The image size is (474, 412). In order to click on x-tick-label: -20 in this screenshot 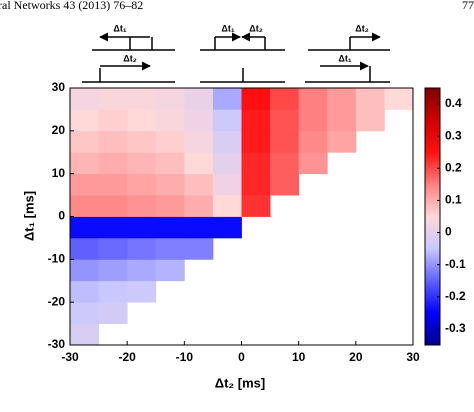, I will do `click(127, 357)`.